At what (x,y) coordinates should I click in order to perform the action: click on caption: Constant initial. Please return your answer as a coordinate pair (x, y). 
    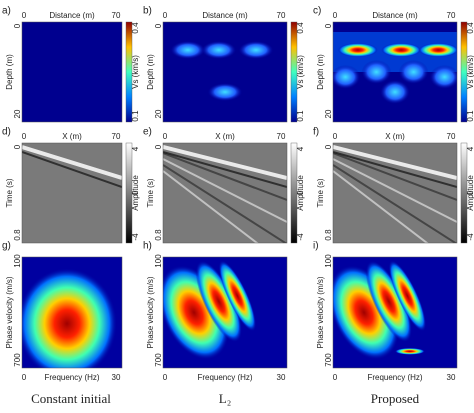
    Looking at the image, I should click on (71, 398).